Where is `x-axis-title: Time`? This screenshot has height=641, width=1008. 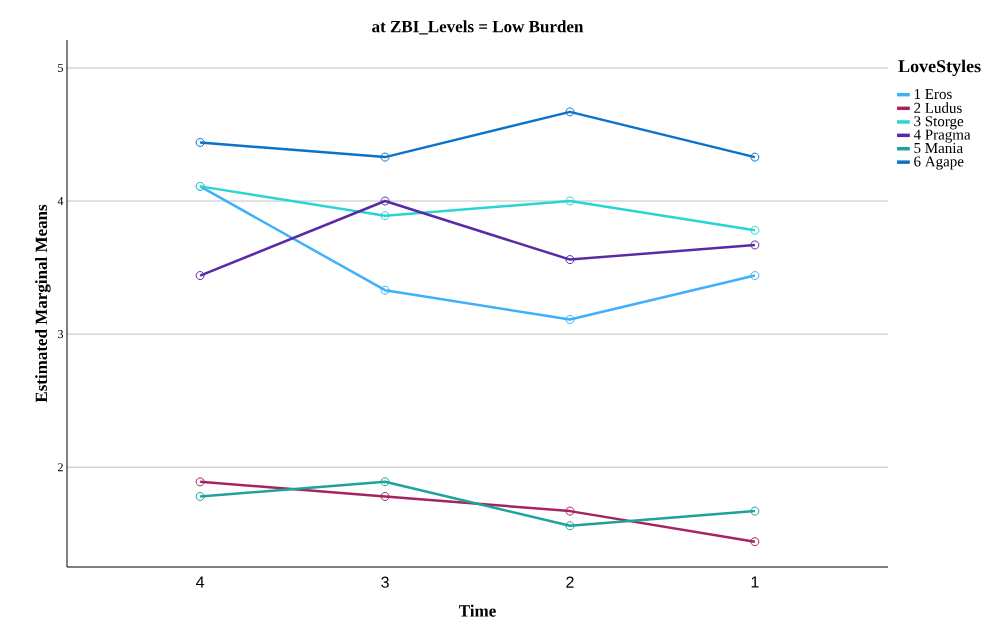 x-axis-title: Time is located at coordinates (477, 610).